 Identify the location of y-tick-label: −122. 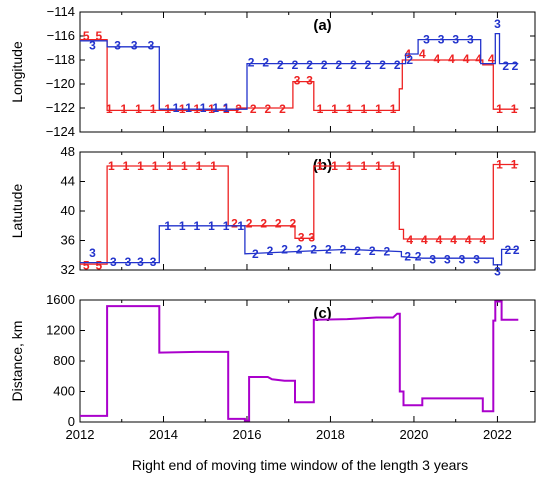
(60, 107).